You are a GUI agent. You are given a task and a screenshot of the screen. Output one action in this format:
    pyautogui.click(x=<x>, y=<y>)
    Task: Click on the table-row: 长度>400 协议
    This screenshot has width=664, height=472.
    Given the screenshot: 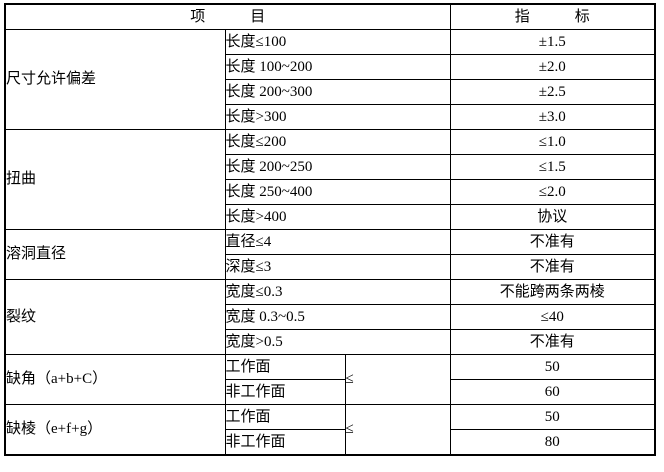 What is the action you would take?
    pyautogui.click(x=330, y=217)
    